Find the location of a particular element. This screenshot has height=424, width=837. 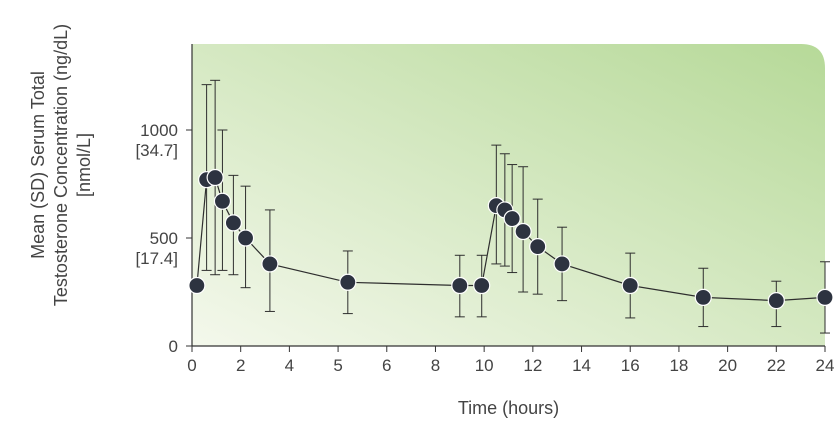

x-tick-label: 12 is located at coordinates (532, 365).